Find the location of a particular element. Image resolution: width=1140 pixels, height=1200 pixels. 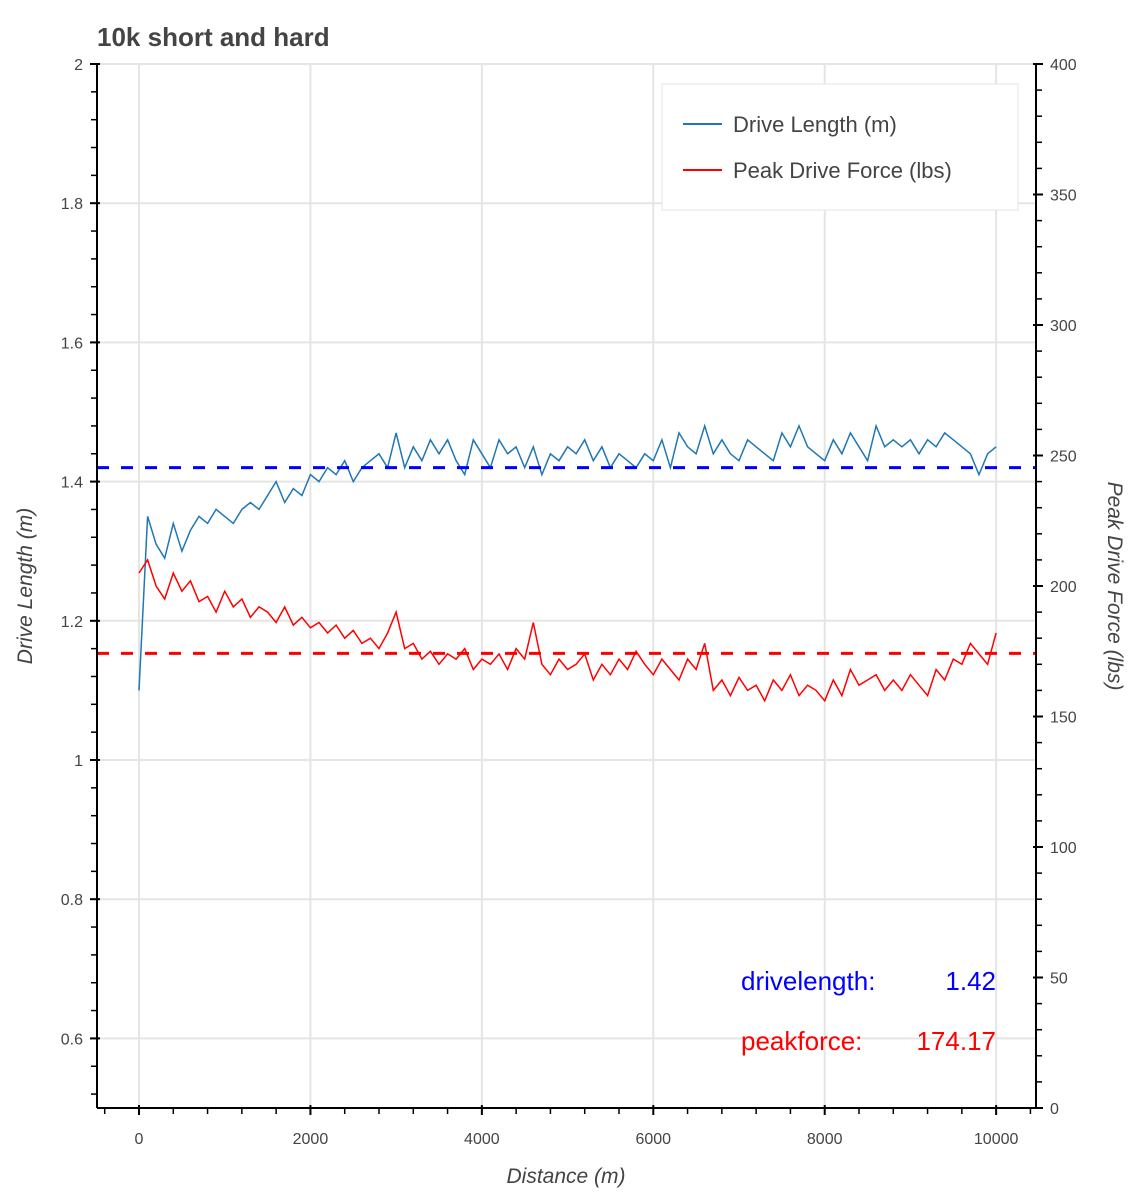

y-tick-label: 0.6 is located at coordinates (72, 1039).